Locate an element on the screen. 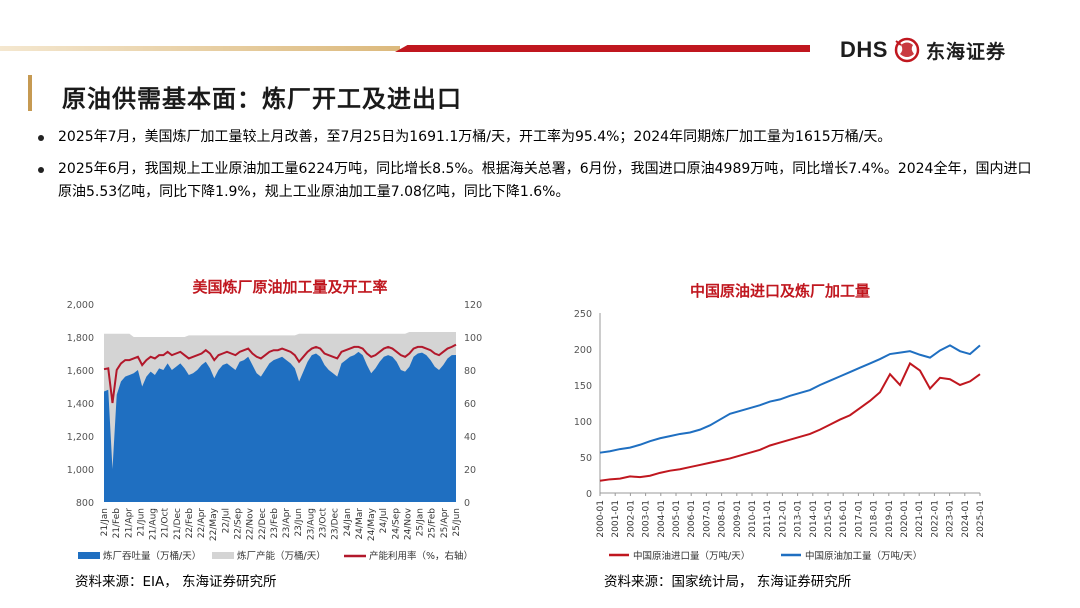 The height and width of the screenshot is (608, 1080). x-tick-label: 2007-01 is located at coordinates (707, 519).